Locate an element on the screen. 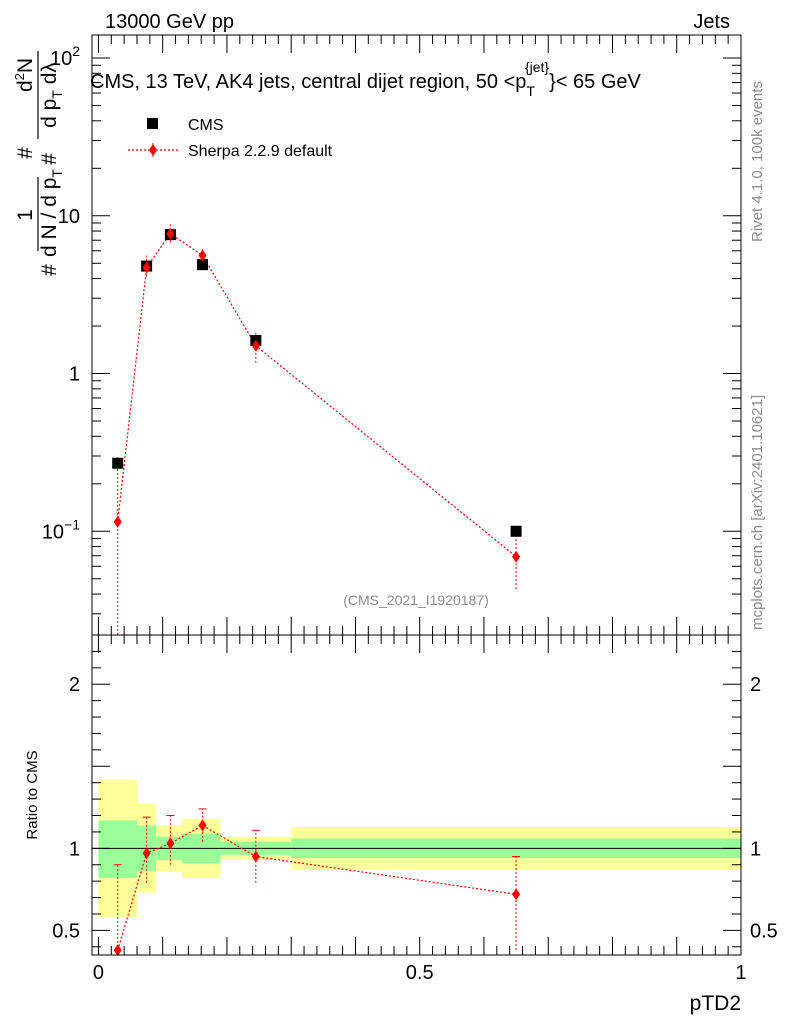 The height and width of the screenshot is (1024, 786). ratio-y-tick-label-right: 0.5 is located at coordinates (764, 931).